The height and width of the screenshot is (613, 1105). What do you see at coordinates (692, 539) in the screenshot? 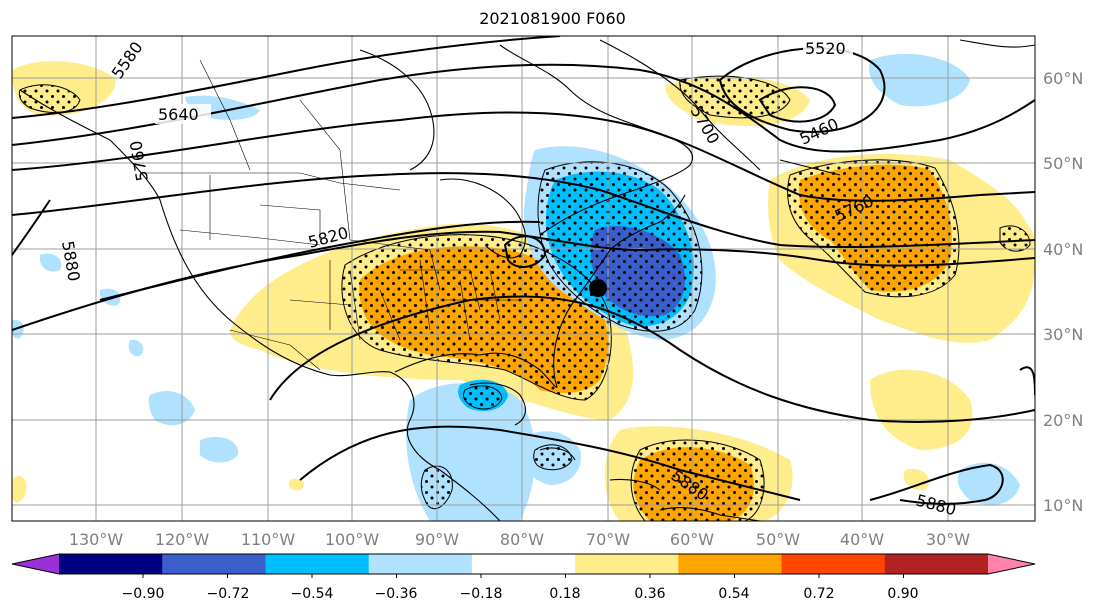
I see `lon-label: 60°W` at bounding box center [692, 539].